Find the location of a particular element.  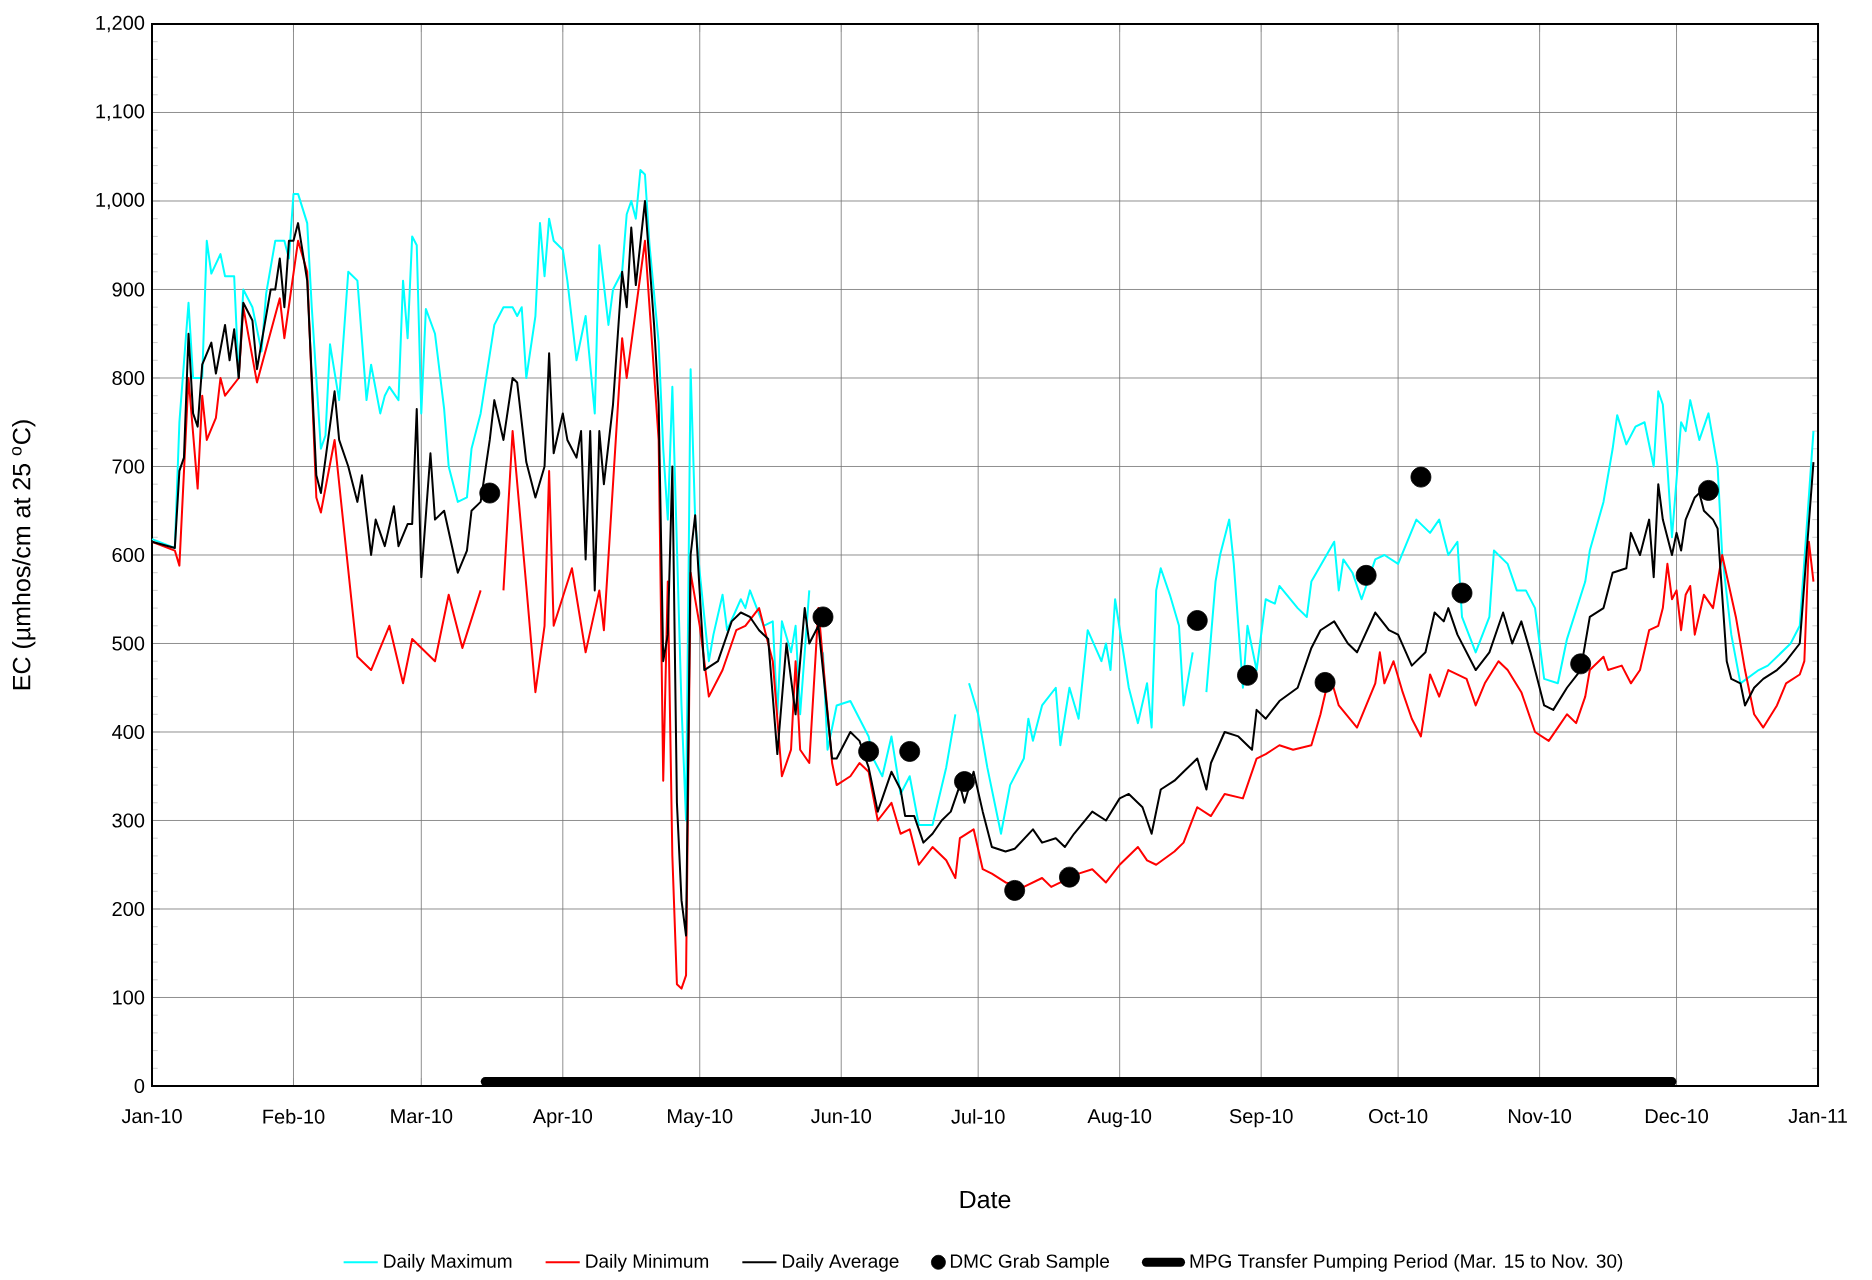

legend-label: Daily Minimum is located at coordinates (647, 1262).